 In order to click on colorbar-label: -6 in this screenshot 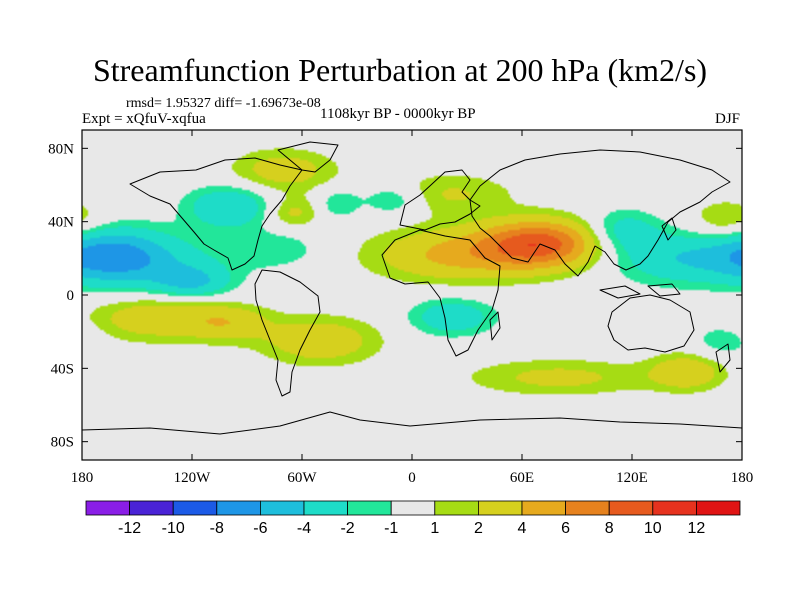, I will do `click(260, 528)`.